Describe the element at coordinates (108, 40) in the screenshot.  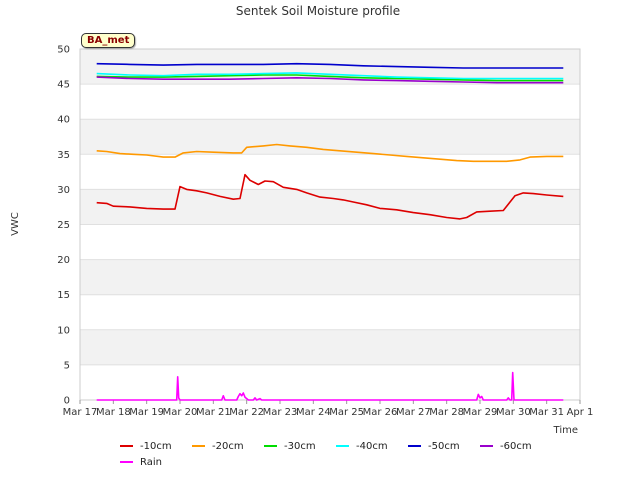
I see `site-badge: BA_met` at that location.